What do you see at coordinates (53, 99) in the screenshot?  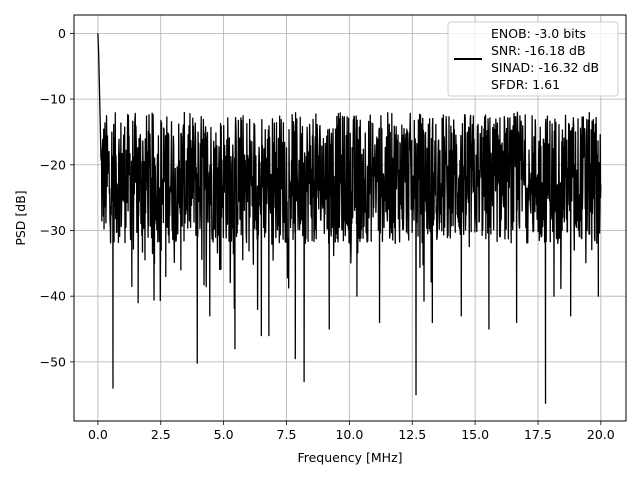 I see `y-tick-label: −10` at bounding box center [53, 99].